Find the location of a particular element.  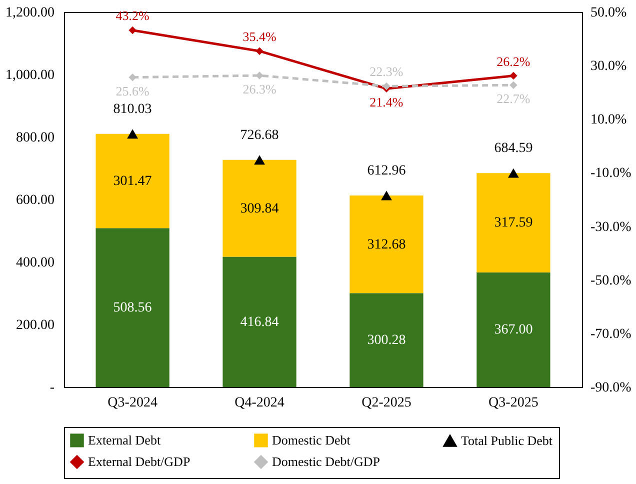

y-tick-label: 400.00 is located at coordinates (35, 263).